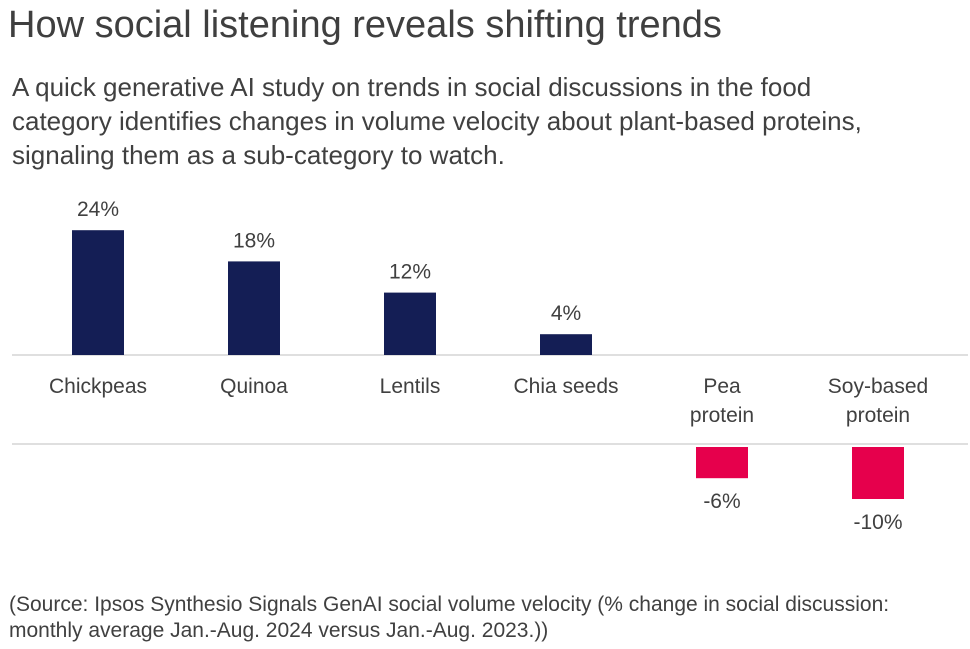 The image size is (970, 649). I want to click on category-label-1: Quinoa, so click(254, 386).